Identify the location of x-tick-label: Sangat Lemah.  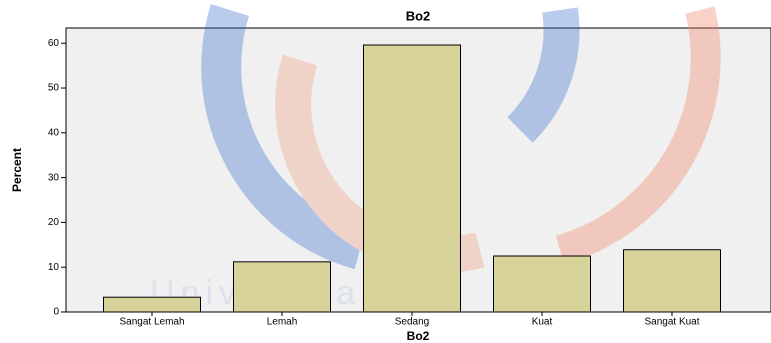
(151, 322).